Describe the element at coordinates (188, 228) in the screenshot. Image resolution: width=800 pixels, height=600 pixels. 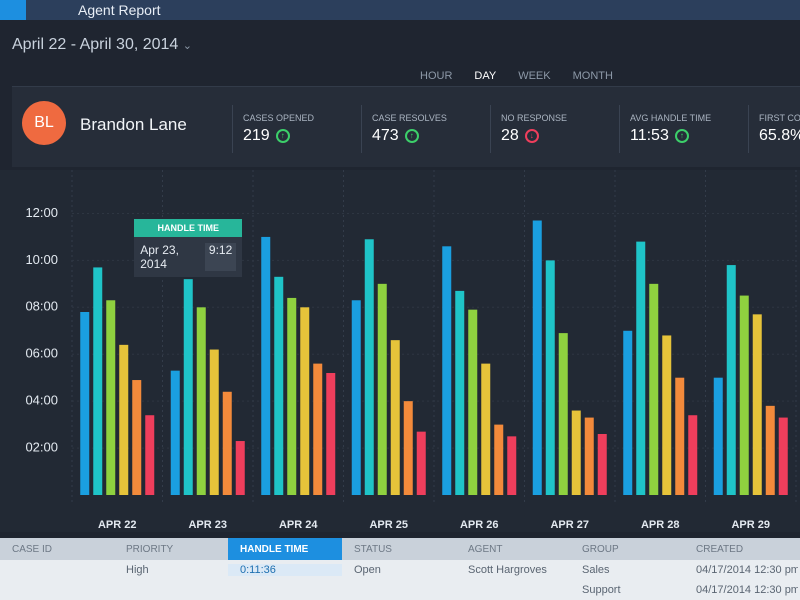
I see `tooltip-title: HANDLE TIME` at that location.